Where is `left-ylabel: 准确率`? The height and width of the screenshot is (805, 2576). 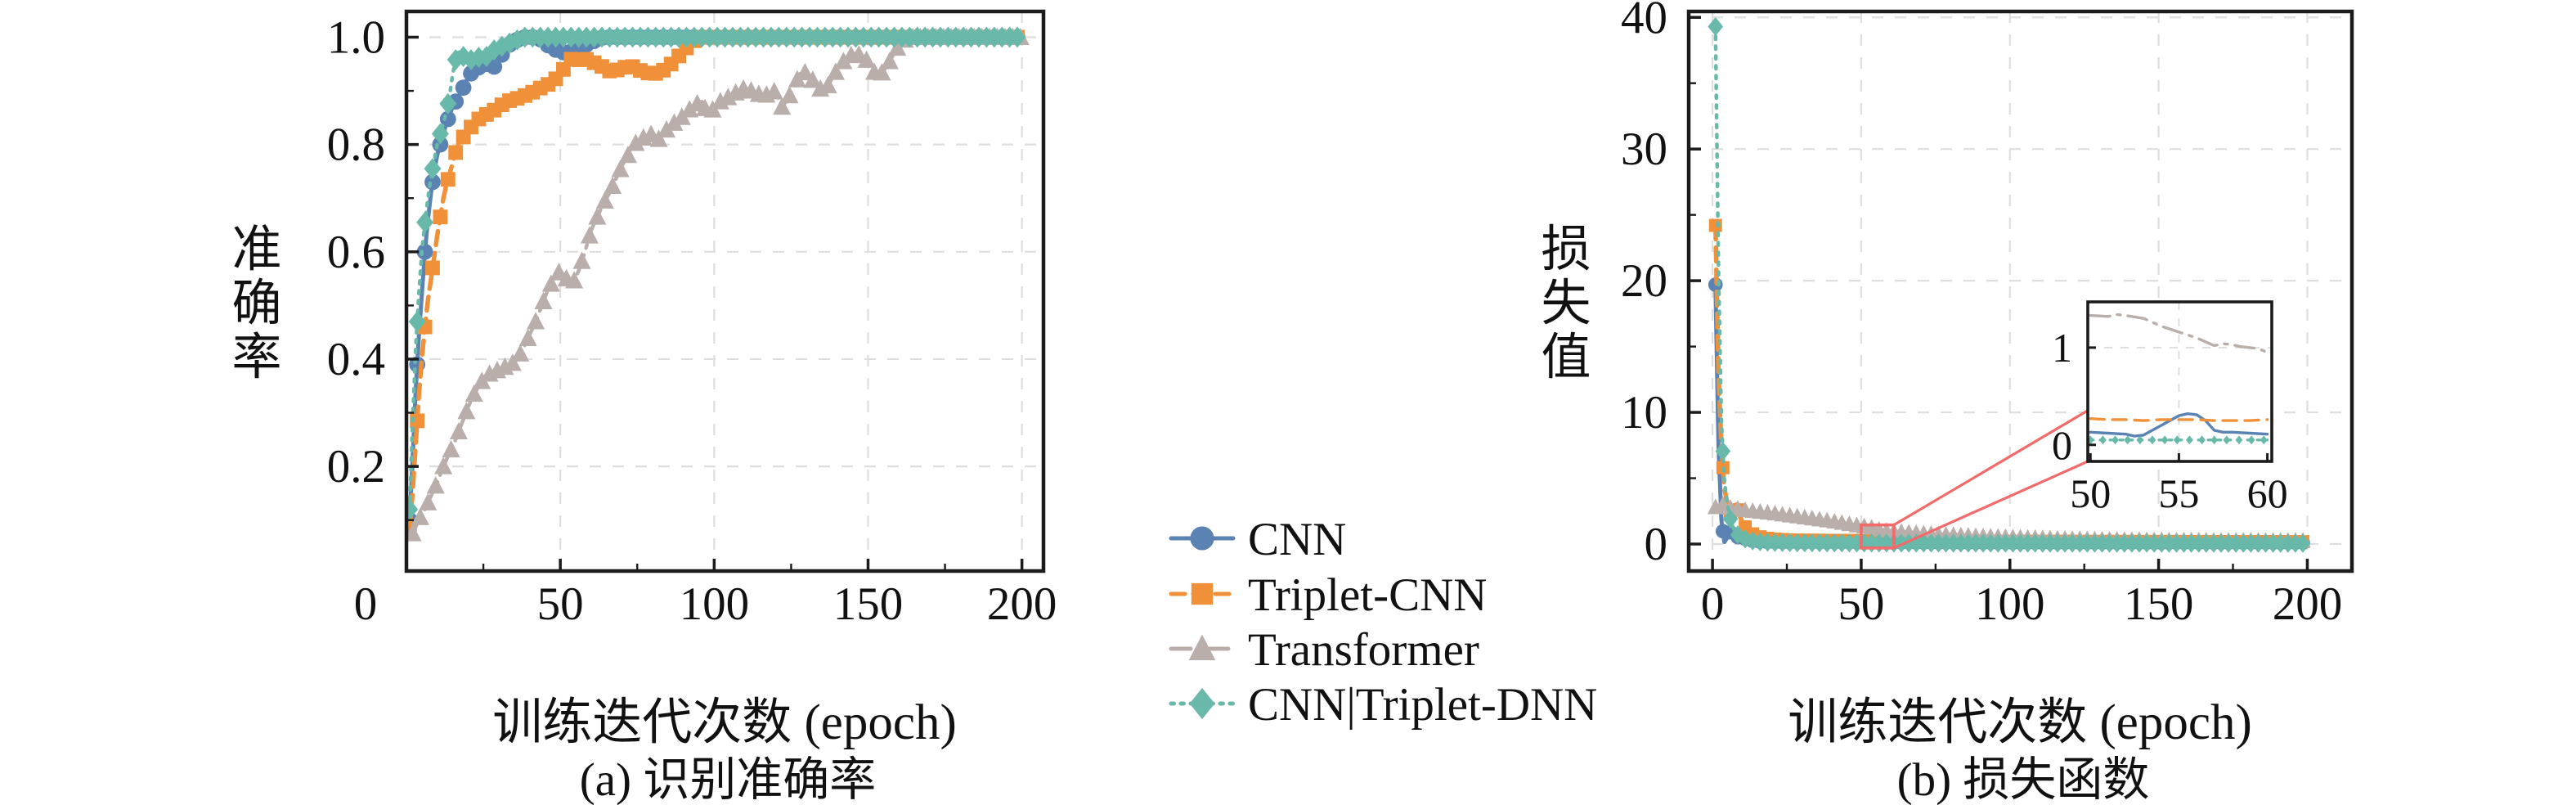
left-ylabel: 准确率 is located at coordinates (256, 304).